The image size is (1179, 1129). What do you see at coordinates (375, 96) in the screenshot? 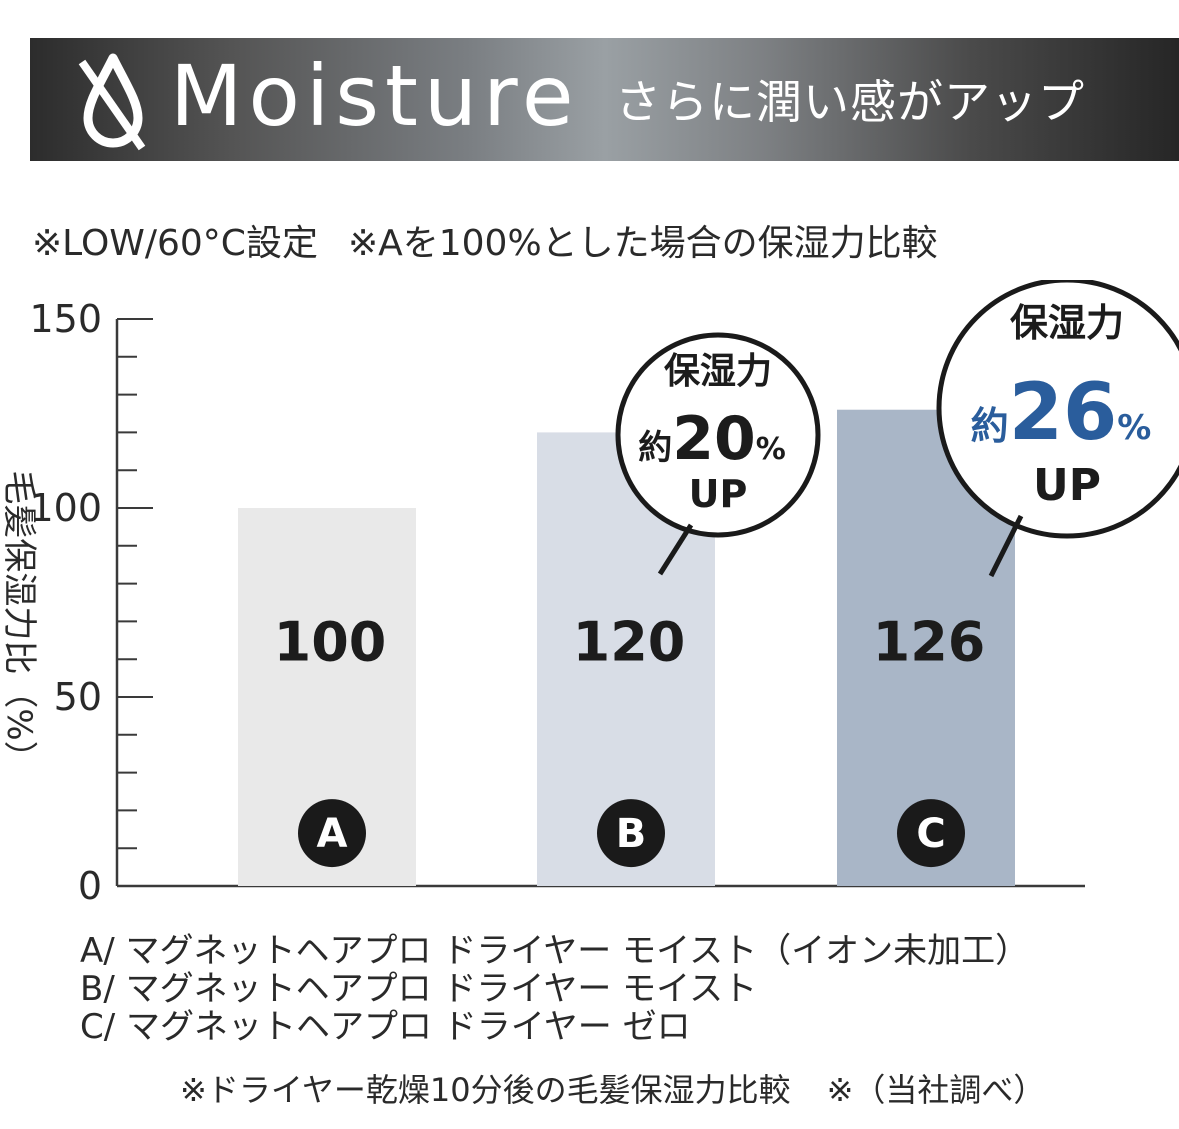
I see `header-title: Moisture` at bounding box center [375, 96].